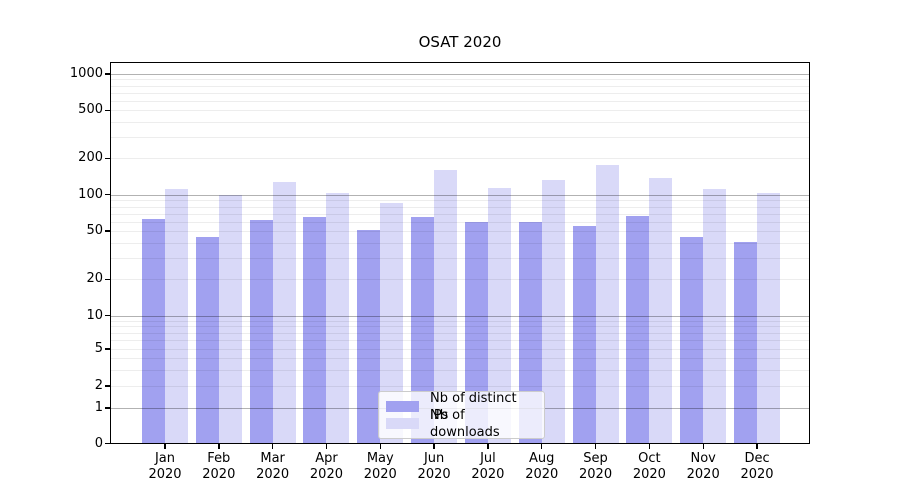 This screenshot has width=900, height=500. What do you see at coordinates (219, 466) in the screenshot?
I see `x-tick-label: Feb 2020` at bounding box center [219, 466].